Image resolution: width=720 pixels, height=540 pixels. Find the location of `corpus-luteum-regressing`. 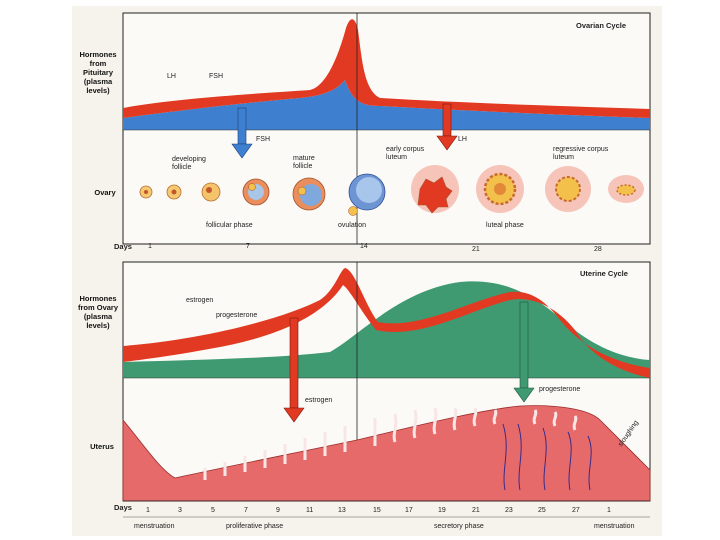

corpus-luteum-regressing is located at coordinates (568, 189).